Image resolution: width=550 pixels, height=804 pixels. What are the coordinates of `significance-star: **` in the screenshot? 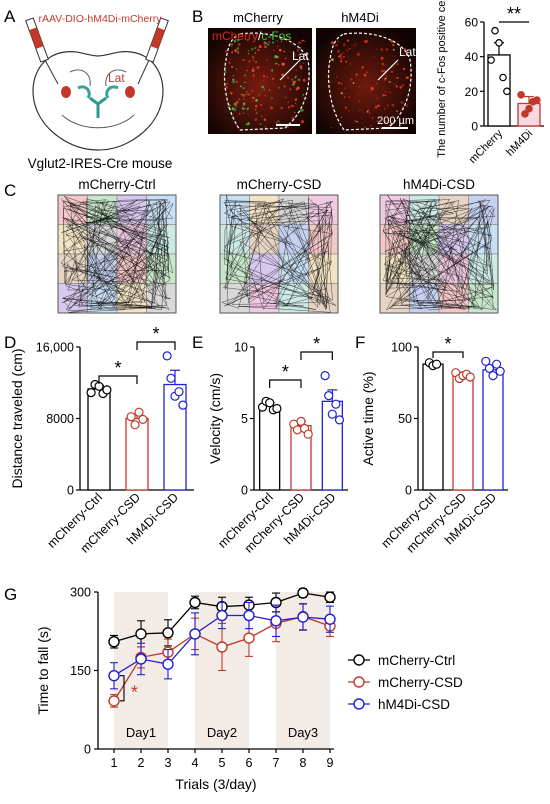 It's located at (514, 14).